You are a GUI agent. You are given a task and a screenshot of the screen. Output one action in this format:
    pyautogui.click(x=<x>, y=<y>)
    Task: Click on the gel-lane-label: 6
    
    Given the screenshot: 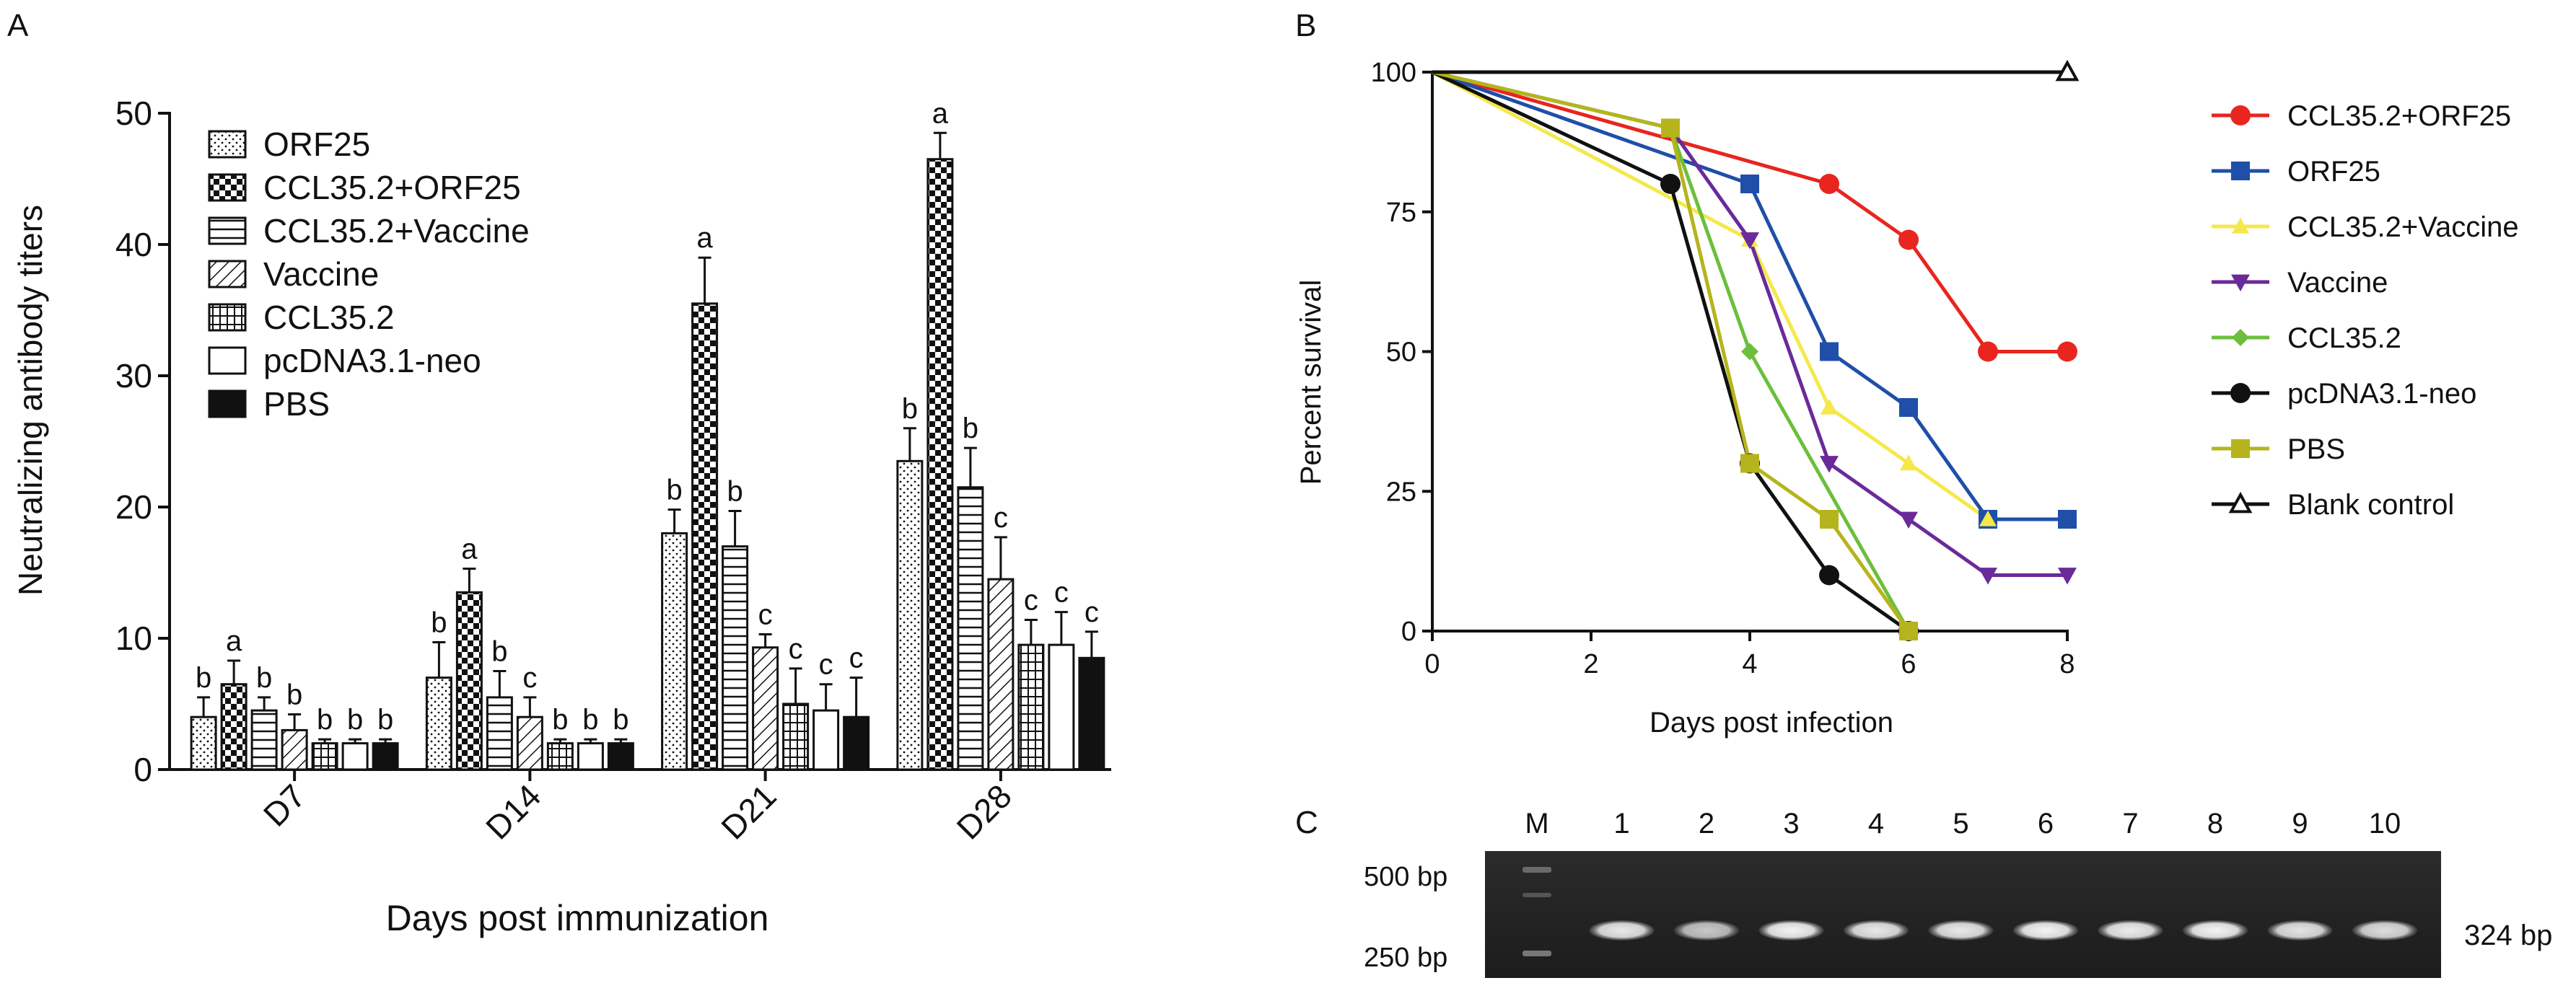 What is the action you would take?
    pyautogui.click(x=2046, y=823)
    